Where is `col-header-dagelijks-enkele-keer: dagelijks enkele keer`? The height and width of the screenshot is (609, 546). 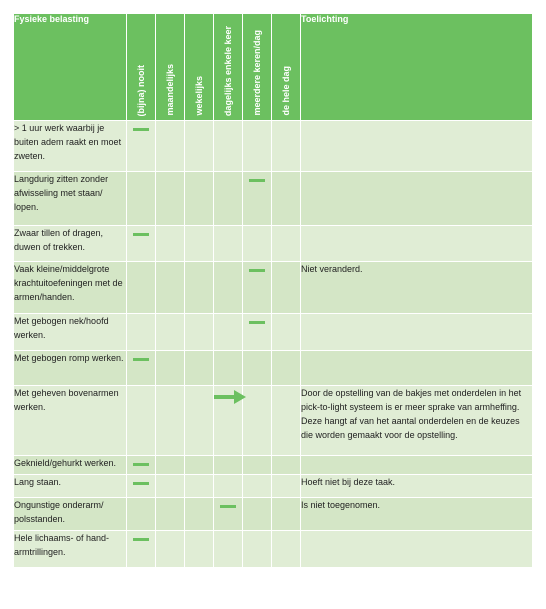
col-header-dagelijks-enkele-keer: dagelijks enkele keer is located at coordinates (228, 67).